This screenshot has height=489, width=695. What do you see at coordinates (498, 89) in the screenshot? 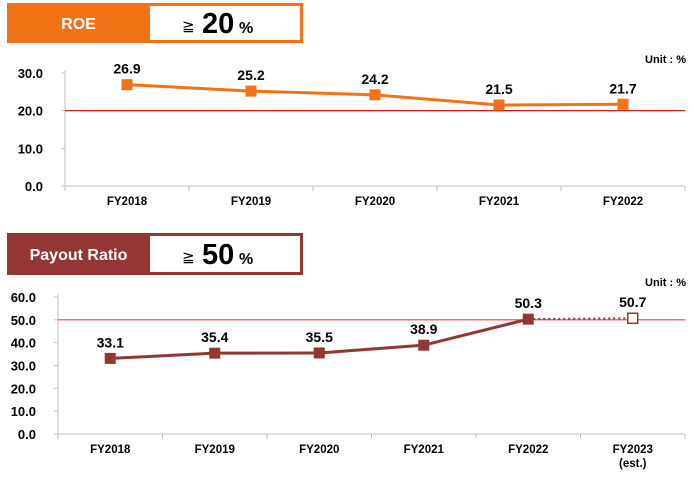
I see `data-label: 21.5` at bounding box center [498, 89].